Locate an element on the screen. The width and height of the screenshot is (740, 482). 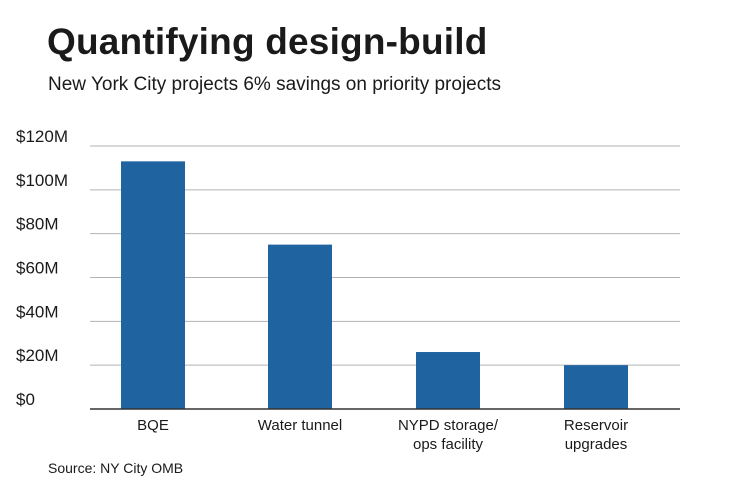
y-tick-label: $60M is located at coordinates (37, 268).